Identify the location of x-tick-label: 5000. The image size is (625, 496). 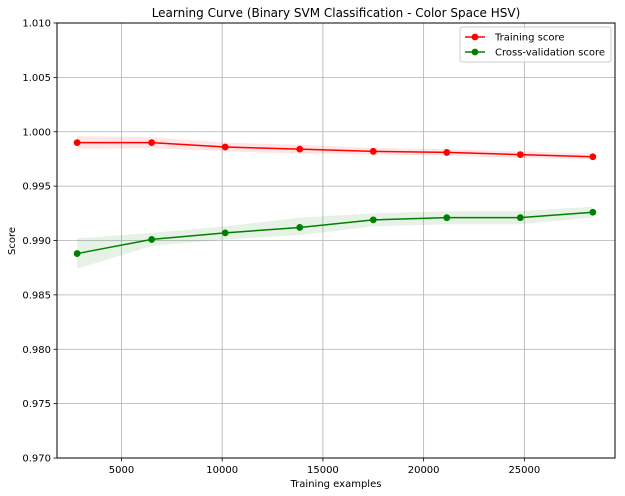
(121, 470).